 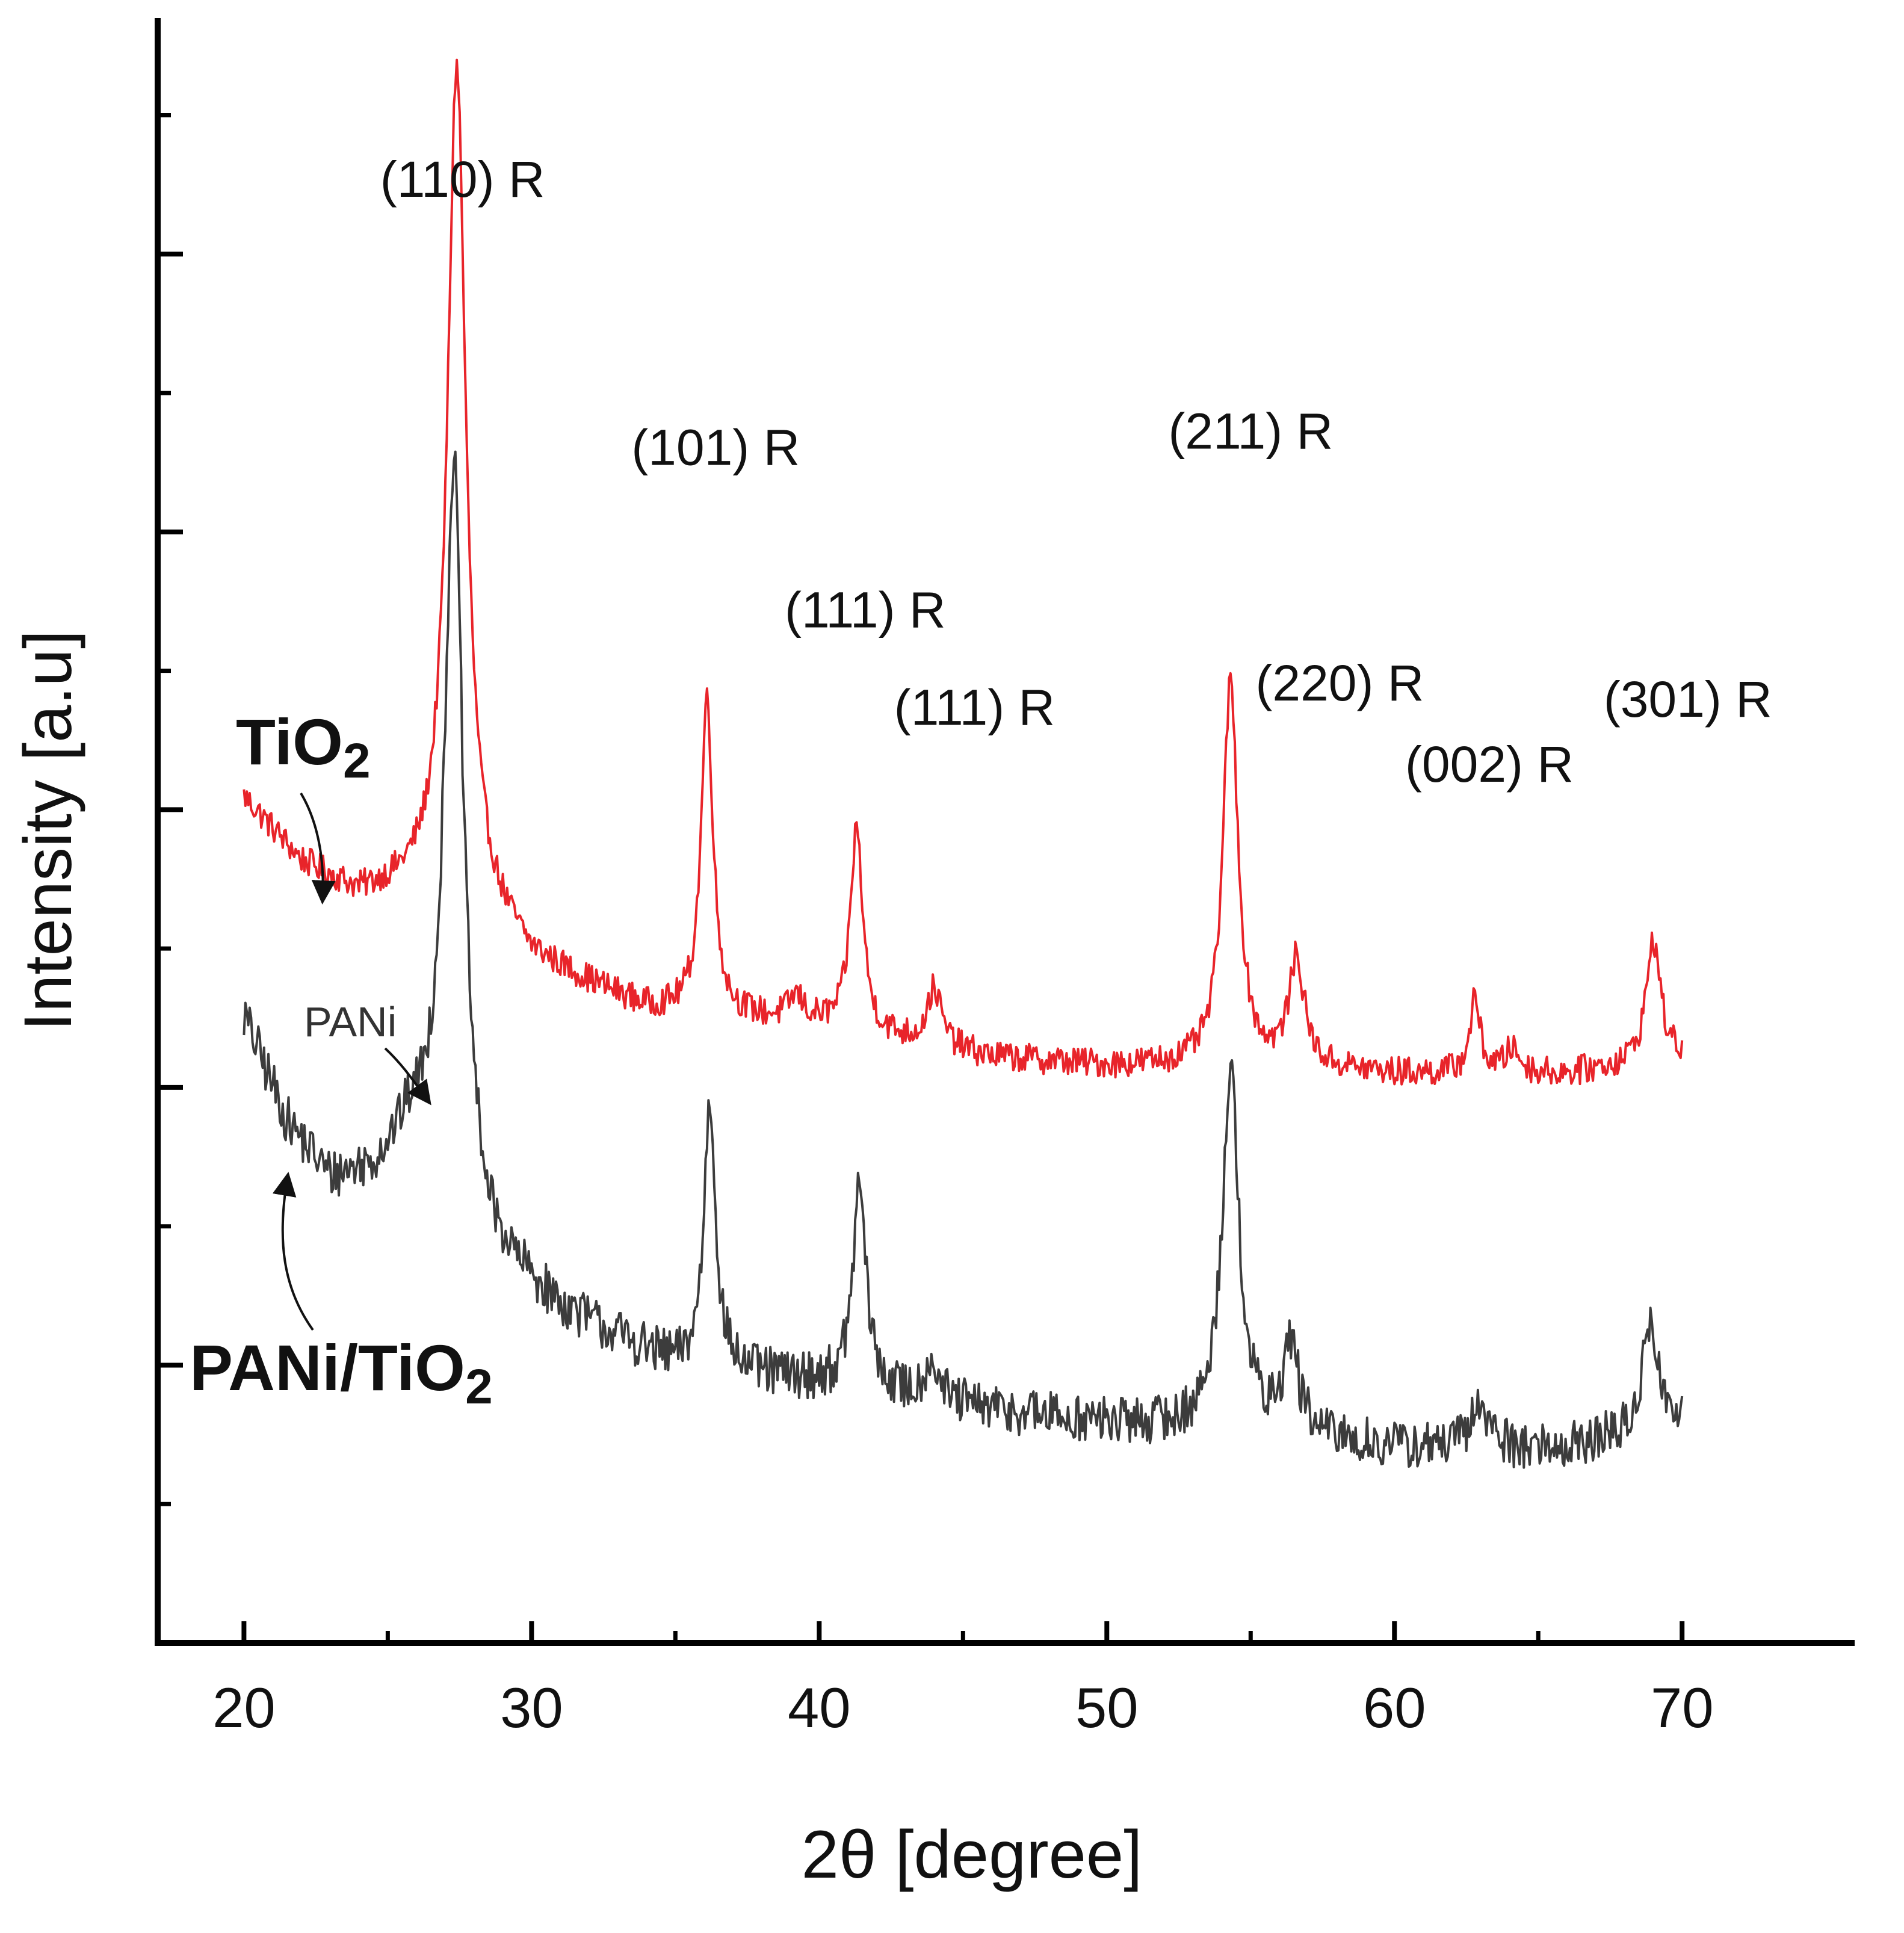 I want to click on y-axis-title: Intensity [a.u], so click(x=48, y=830).